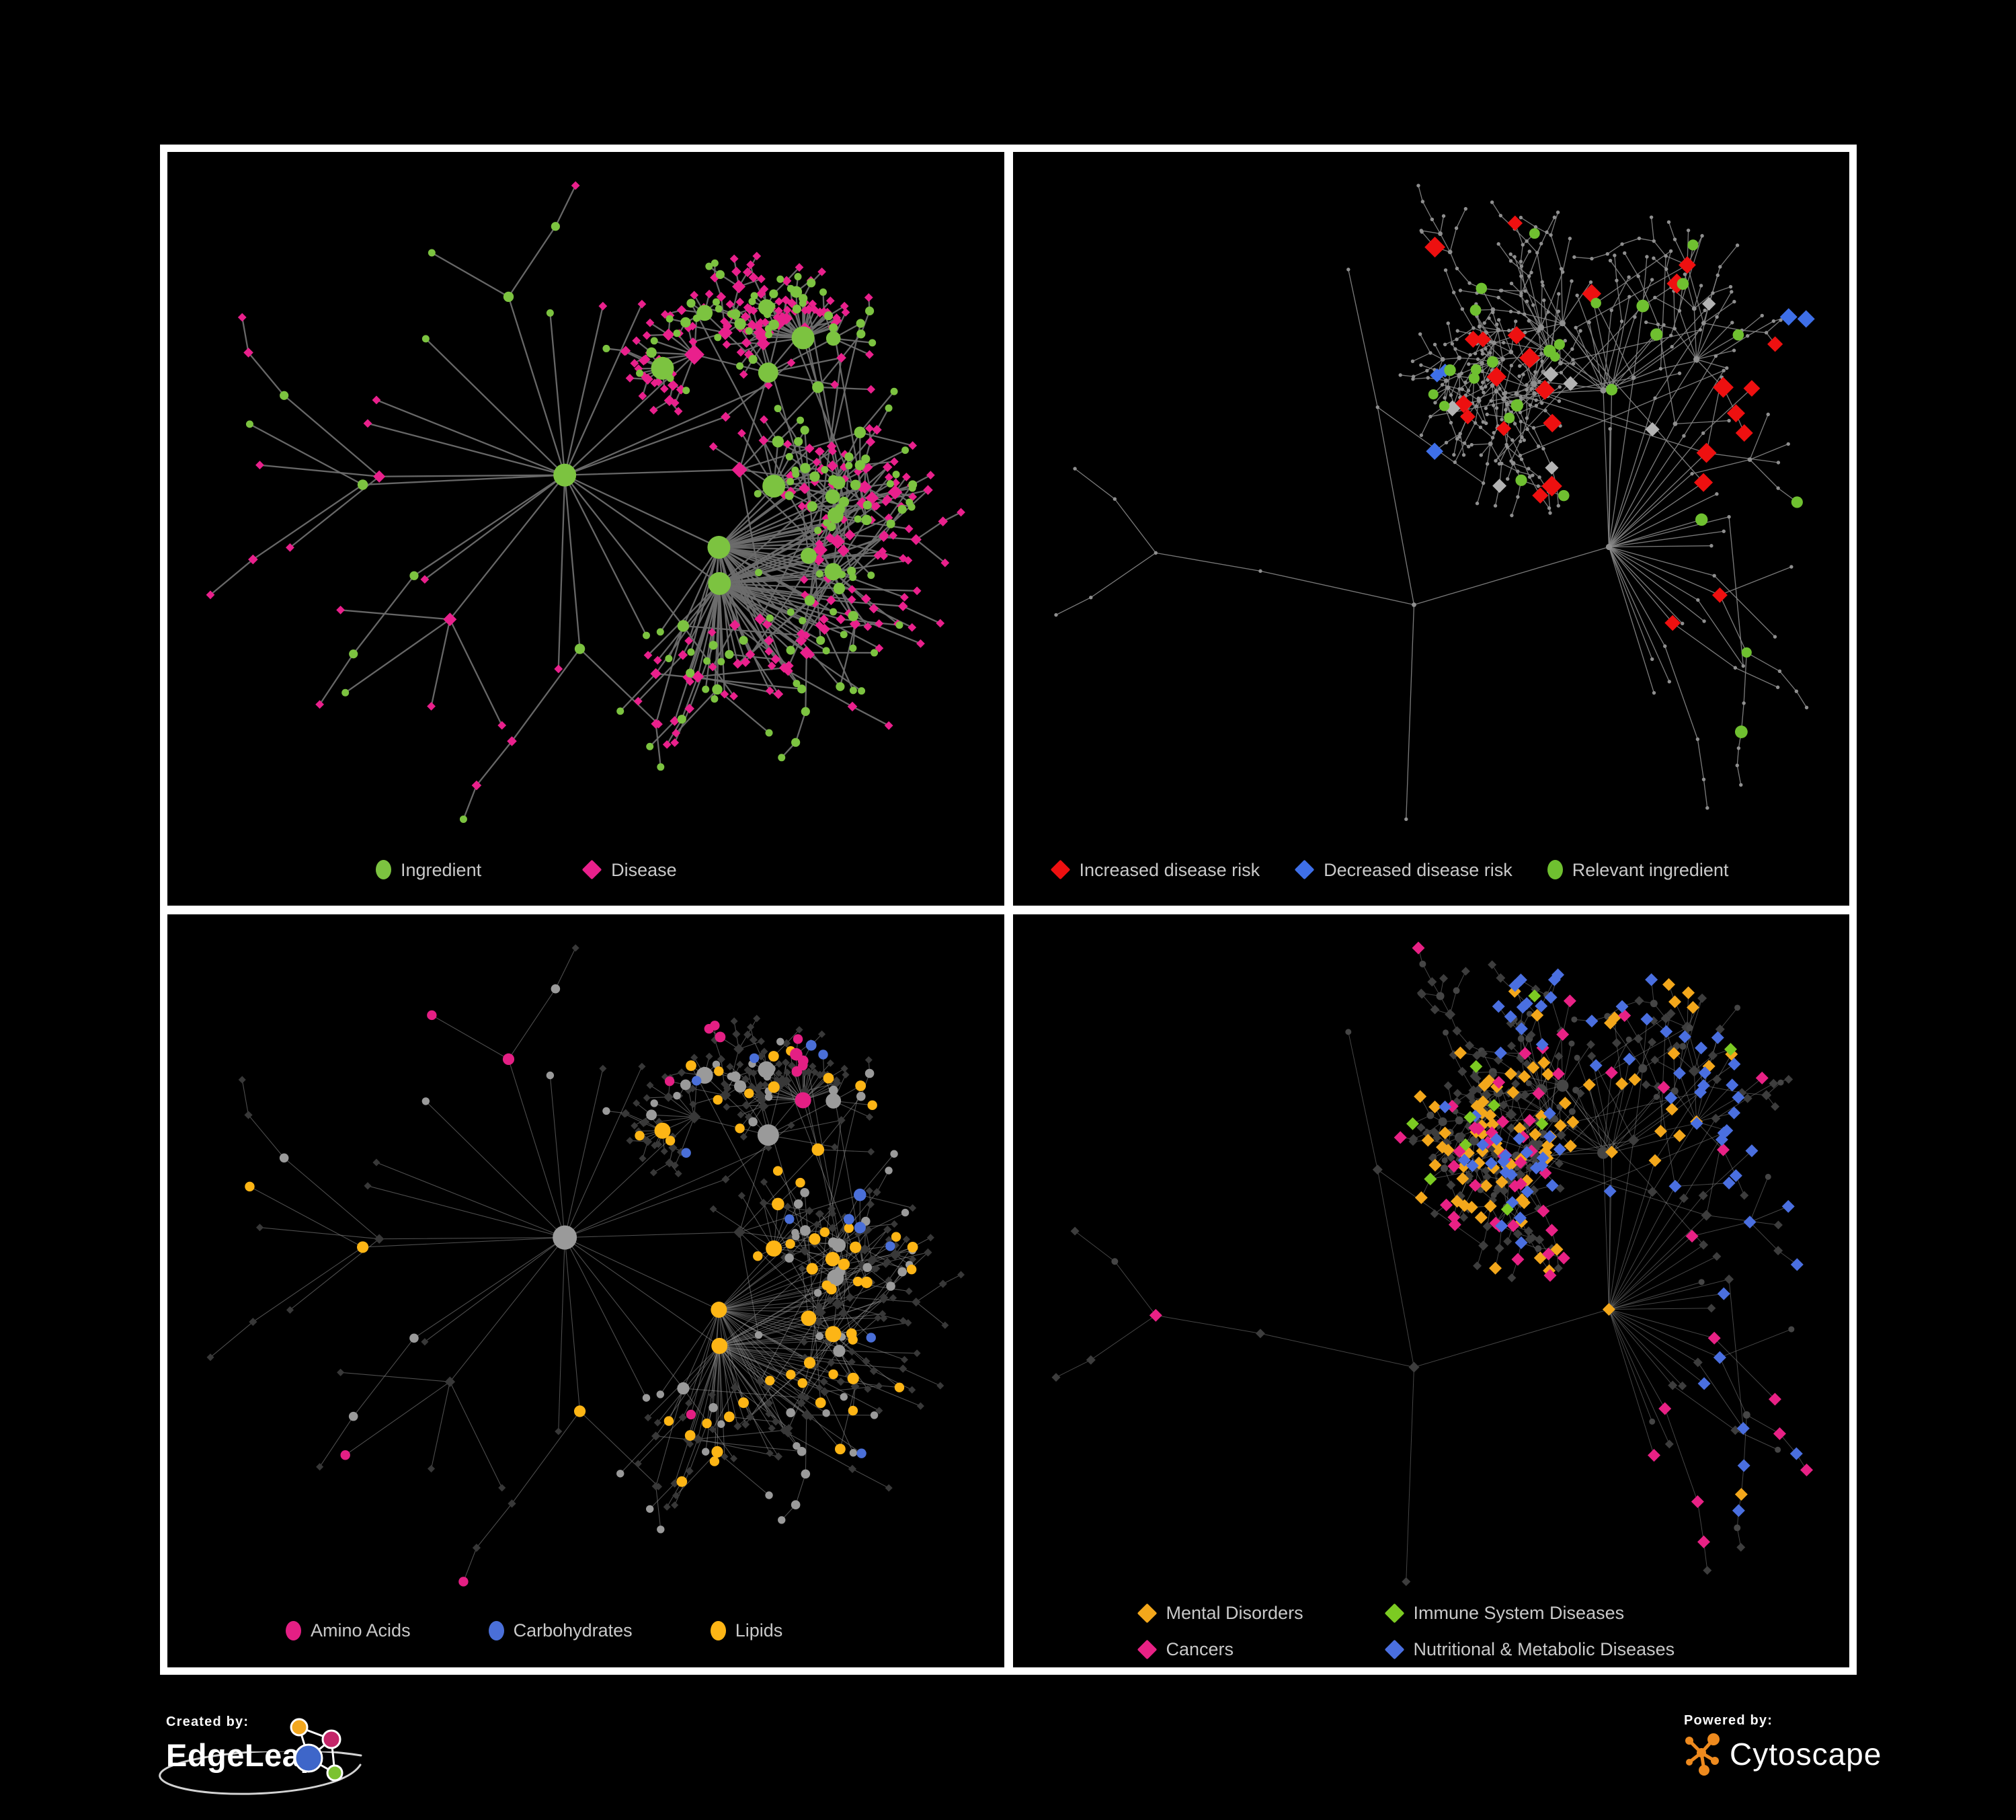  I want to click on legend-label: Ingredient, so click(441, 869).